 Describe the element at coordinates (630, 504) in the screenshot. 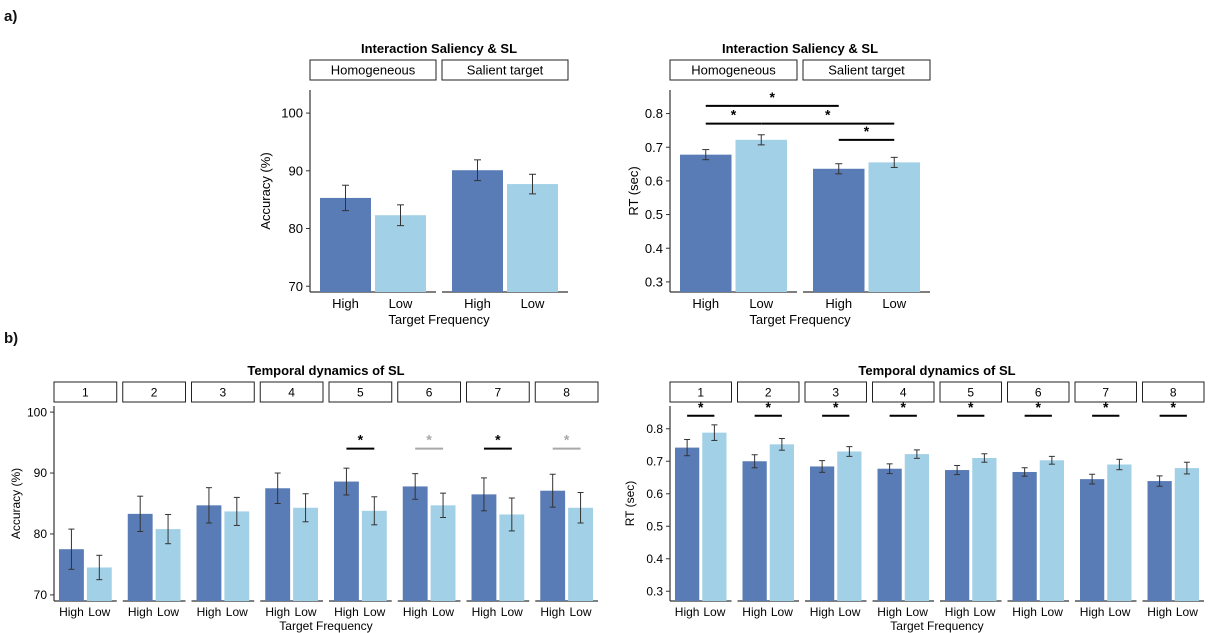

I see `y-axis-label: RT (sec)` at that location.